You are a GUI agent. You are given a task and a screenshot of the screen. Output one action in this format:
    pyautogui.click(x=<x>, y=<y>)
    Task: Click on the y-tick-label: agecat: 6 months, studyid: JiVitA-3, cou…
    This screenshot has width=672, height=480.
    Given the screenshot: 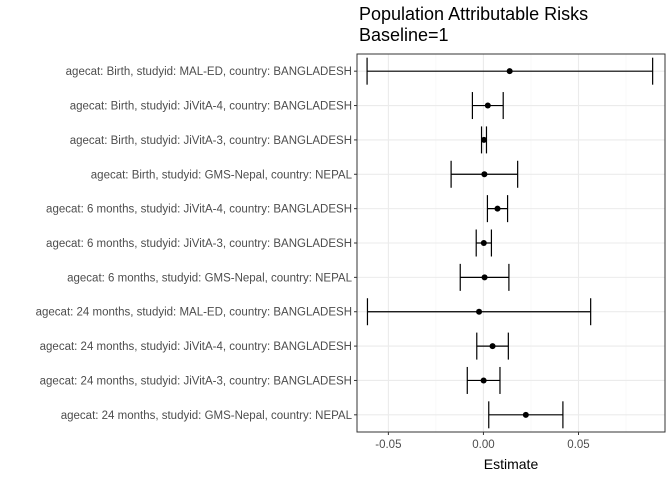 What is the action you would take?
    pyautogui.click(x=199, y=244)
    